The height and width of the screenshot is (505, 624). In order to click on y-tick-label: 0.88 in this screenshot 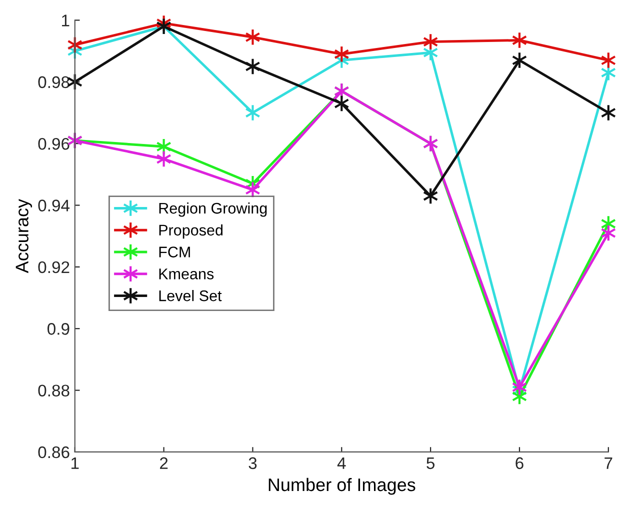, I will do `click(54, 390)`.